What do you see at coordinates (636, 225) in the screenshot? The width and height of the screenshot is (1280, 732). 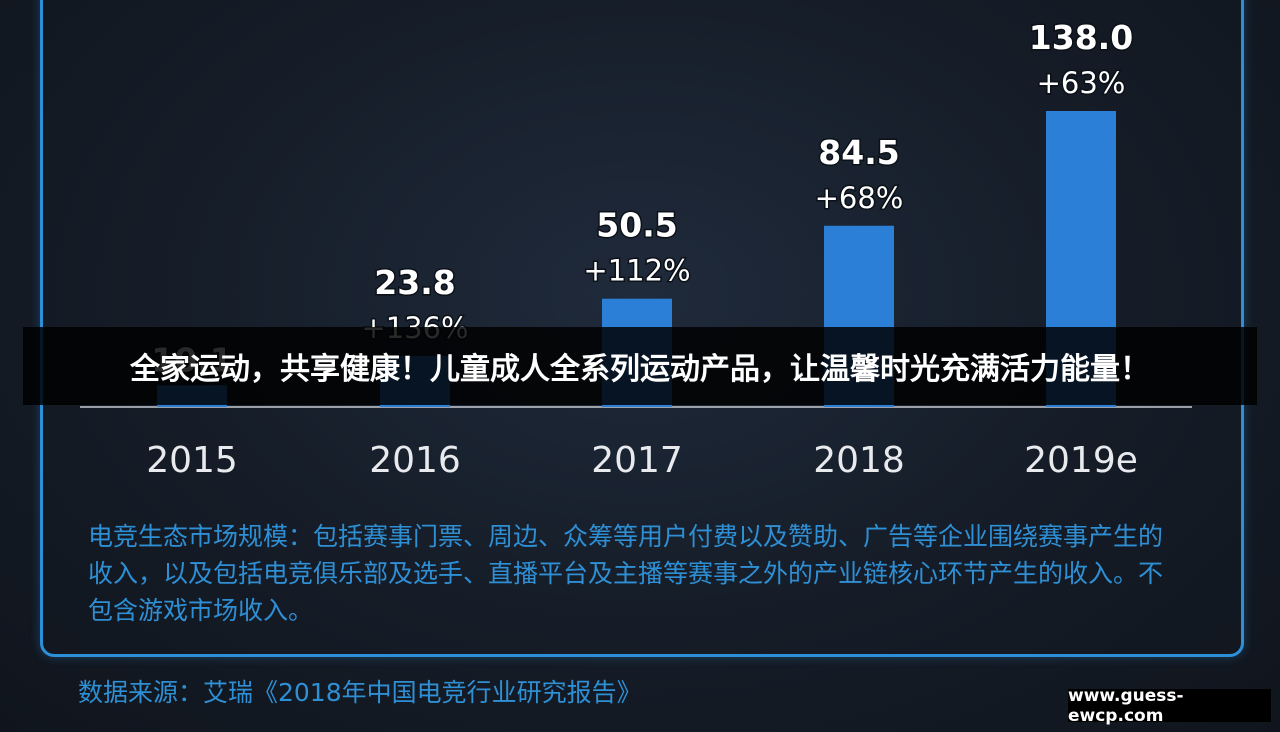 I see `value-label-2017: 50.5` at bounding box center [636, 225].